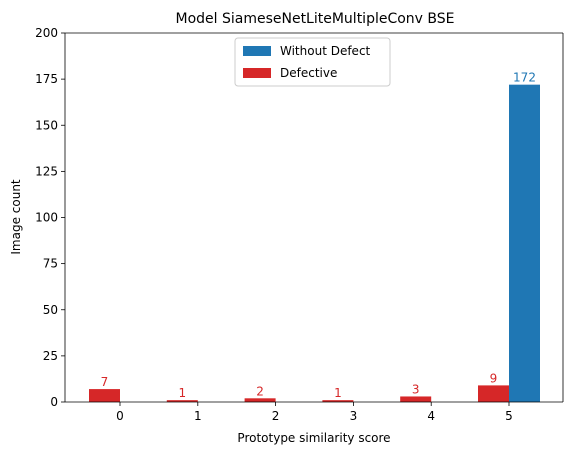 The width and height of the screenshot is (571, 455). I want to click on y-tick-label-50: 50, so click(50, 310).